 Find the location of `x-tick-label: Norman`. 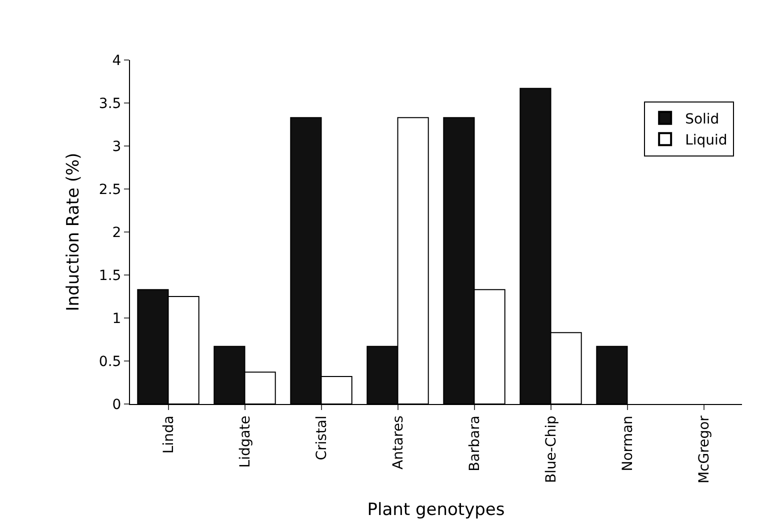

x-tick-label: Norman is located at coordinates (628, 444).